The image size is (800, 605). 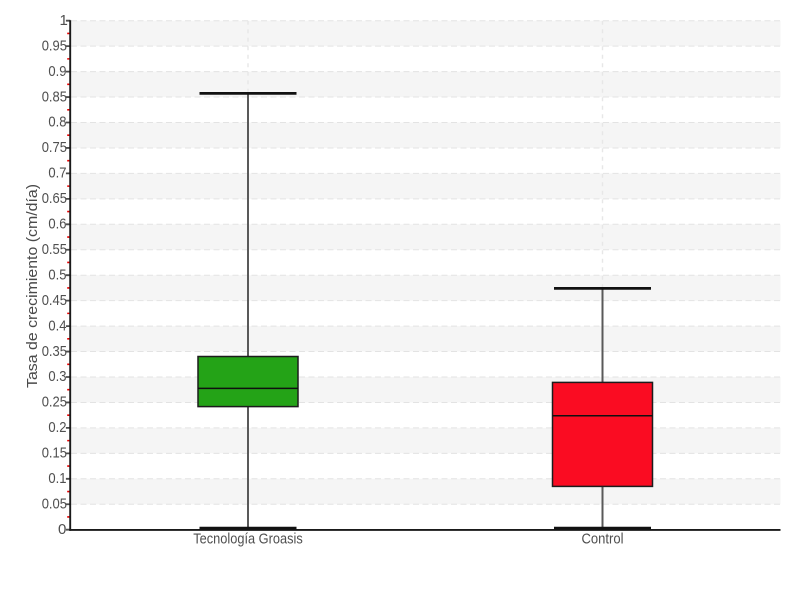 I want to click on svg-text: 0.95, so click(x=54, y=45).